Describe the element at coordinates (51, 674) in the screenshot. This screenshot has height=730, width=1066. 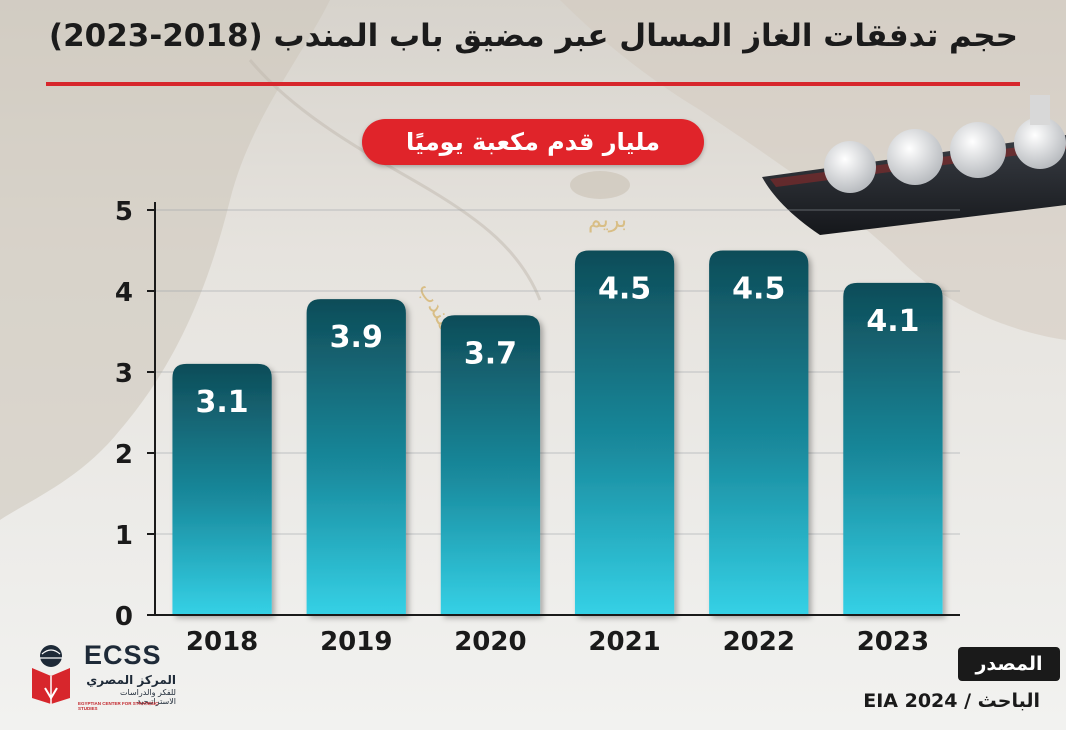
I see `ecss-emblem-icon` at that location.